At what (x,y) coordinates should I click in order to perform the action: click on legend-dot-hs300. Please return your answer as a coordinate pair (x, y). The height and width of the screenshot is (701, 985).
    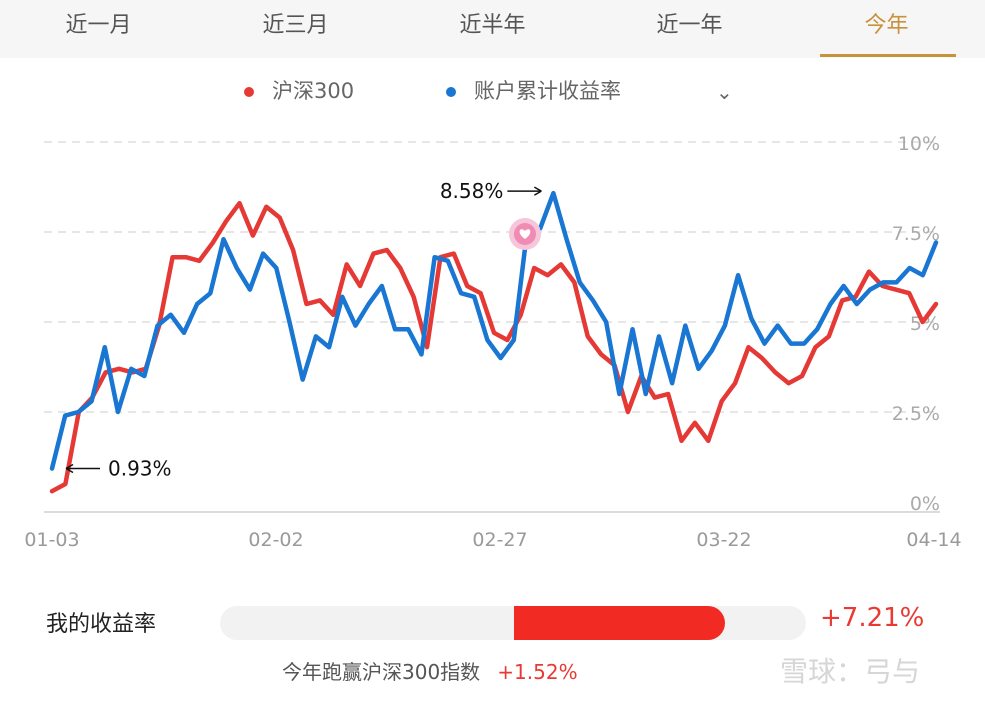
    Looking at the image, I should click on (249, 92).